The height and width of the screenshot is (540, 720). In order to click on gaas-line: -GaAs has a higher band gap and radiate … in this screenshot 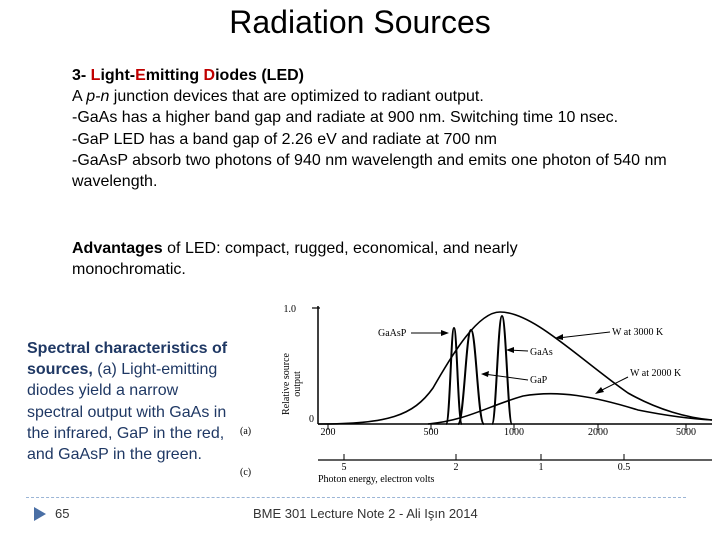, I will do `click(345, 118)`.